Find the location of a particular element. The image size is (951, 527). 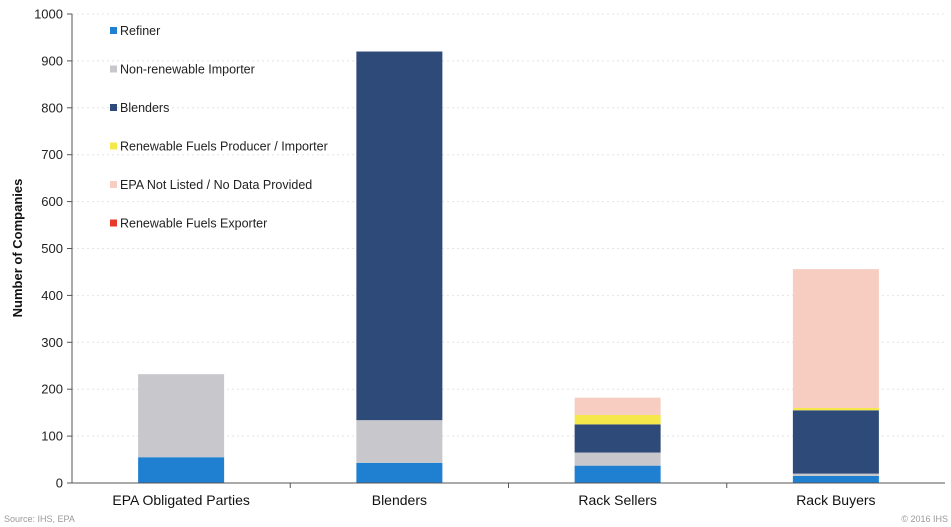

y-tick-label: 800 is located at coordinates (52, 107).